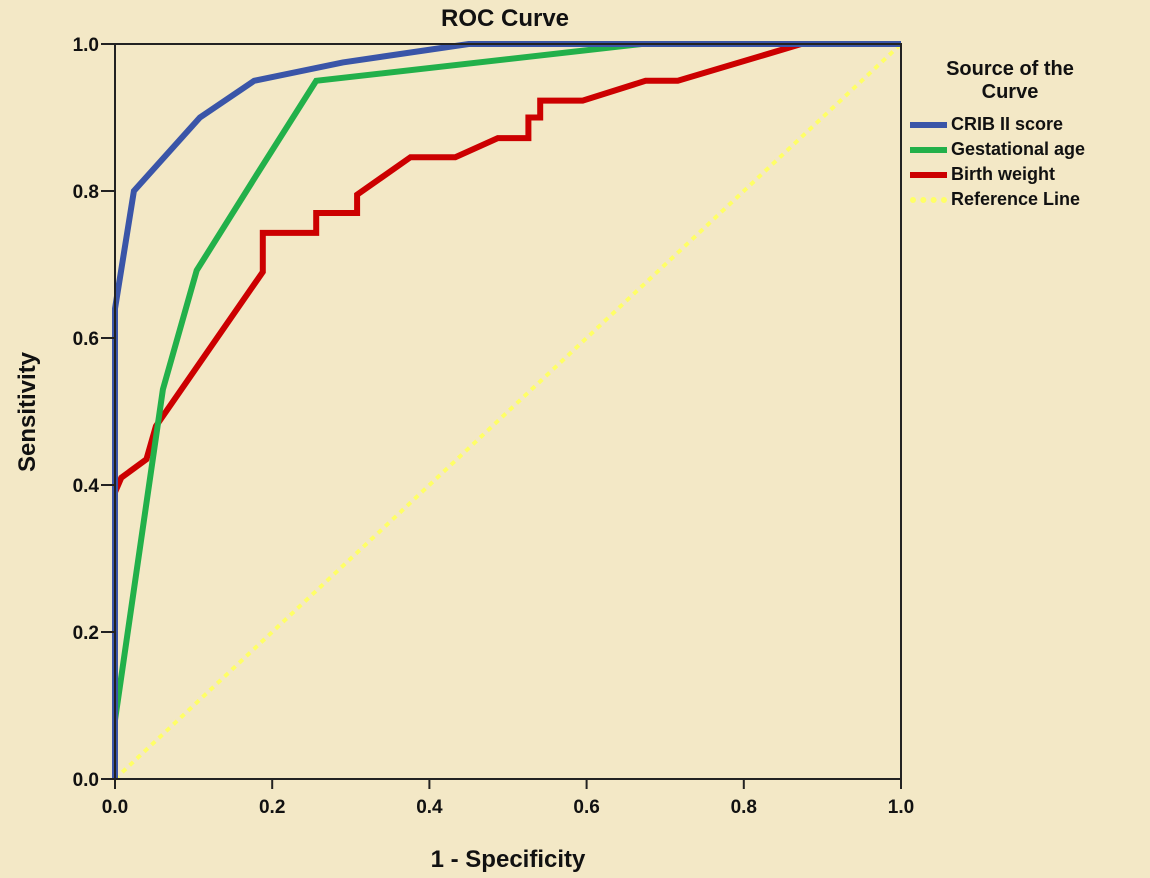 This screenshot has height=878, width=1150. What do you see at coordinates (1016, 199) in the screenshot?
I see `legend-label: Reference Line` at bounding box center [1016, 199].